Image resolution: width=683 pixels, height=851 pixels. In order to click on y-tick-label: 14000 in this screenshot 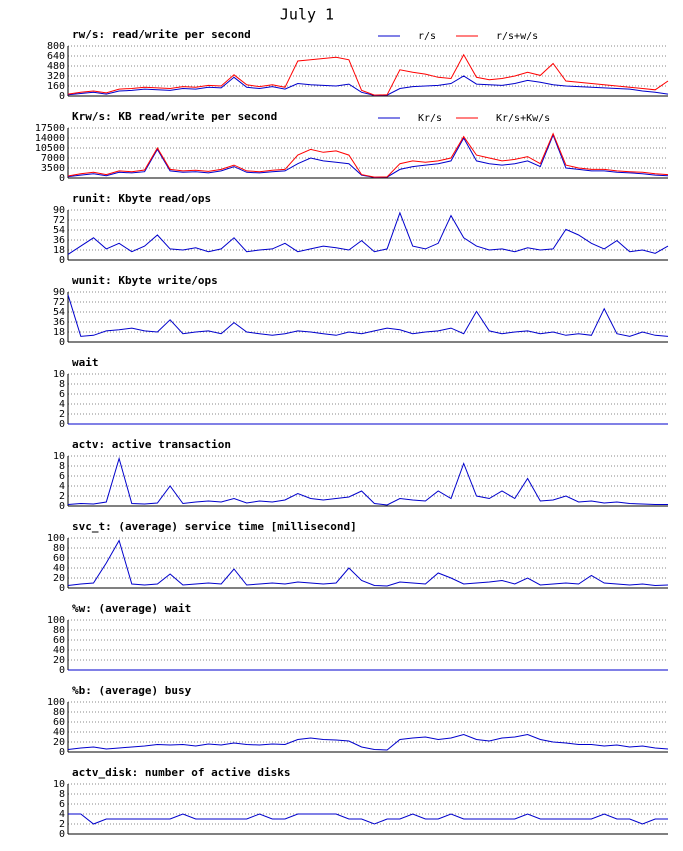, I will do `click(50, 138)`.